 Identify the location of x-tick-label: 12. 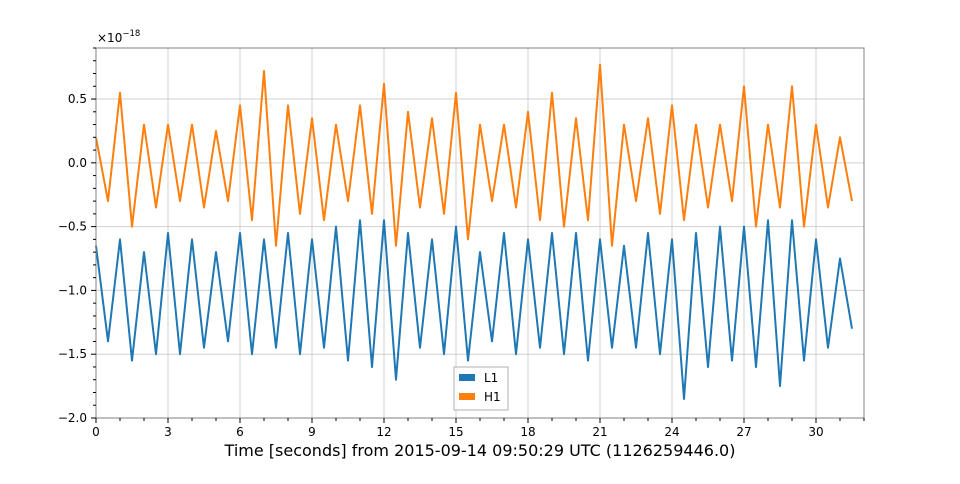
(383, 432).